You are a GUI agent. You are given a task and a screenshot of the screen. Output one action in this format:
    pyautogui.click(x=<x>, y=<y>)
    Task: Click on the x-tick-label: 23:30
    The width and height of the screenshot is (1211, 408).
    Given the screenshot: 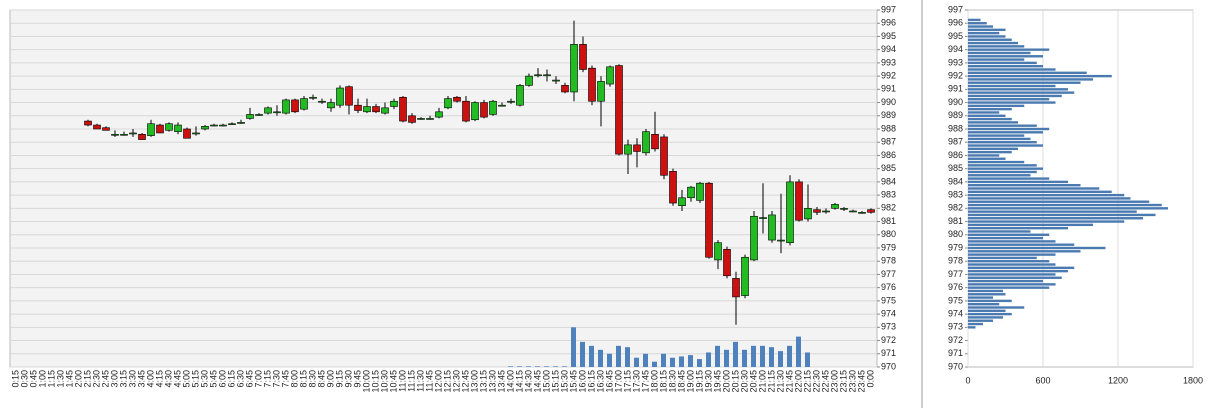 What is the action you would take?
    pyautogui.click(x=852, y=381)
    